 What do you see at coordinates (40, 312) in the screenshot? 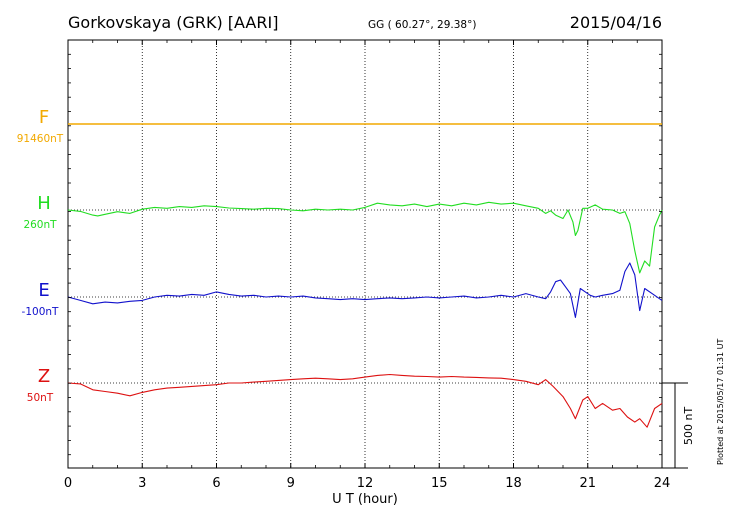
I see `component-baseline-e: -100nT` at bounding box center [40, 312].